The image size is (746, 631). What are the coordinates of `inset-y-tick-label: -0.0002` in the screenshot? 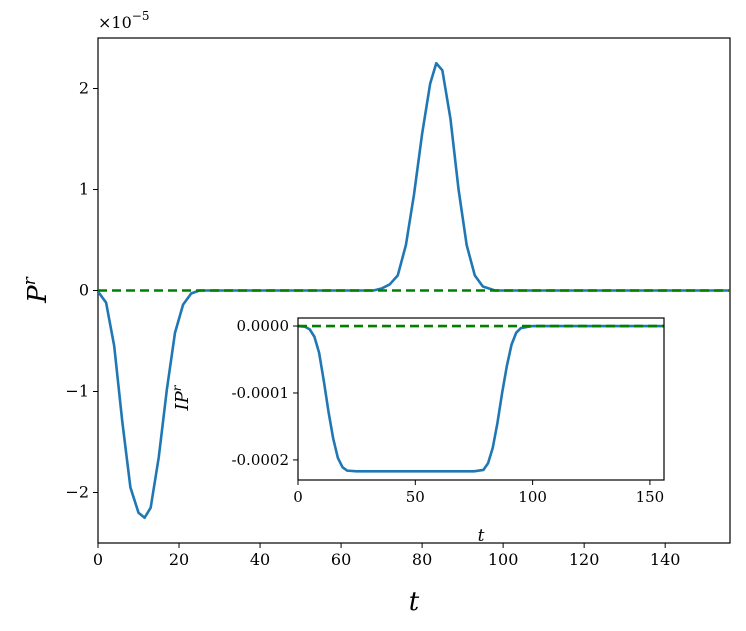 It's located at (260, 460).